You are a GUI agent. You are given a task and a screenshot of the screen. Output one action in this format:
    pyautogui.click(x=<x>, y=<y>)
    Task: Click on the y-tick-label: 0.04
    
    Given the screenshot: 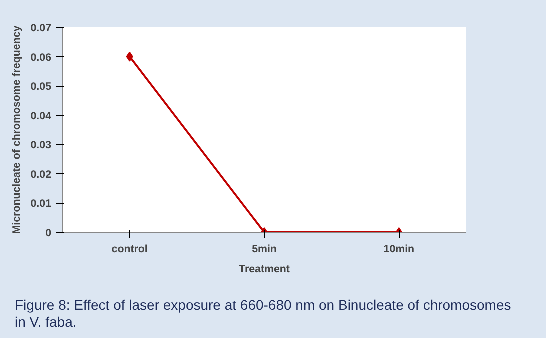 What is the action you would take?
    pyautogui.click(x=41, y=116)
    